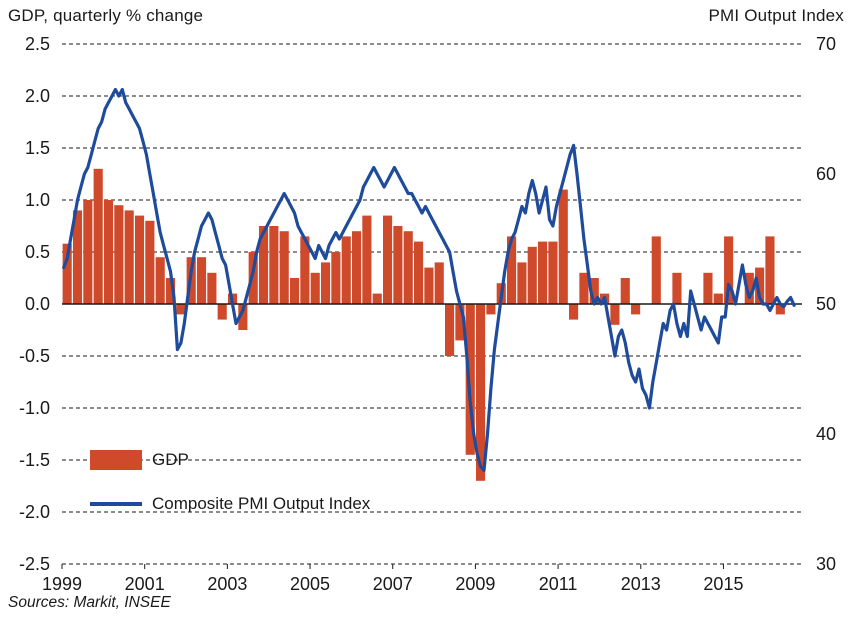 This screenshot has width=850, height=620. I want to click on y-left-tick-label: 1.0, so click(37, 200).